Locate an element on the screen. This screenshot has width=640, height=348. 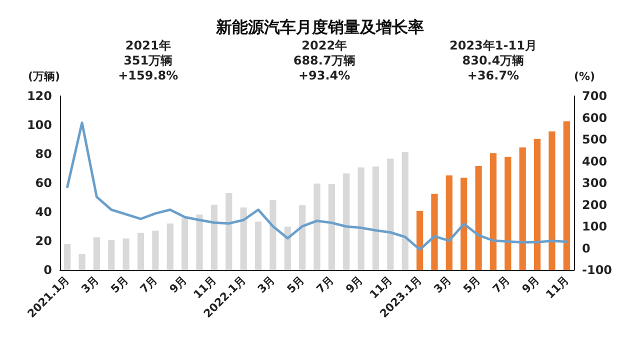
y-tick-label: 20 is located at coordinates (43, 241).